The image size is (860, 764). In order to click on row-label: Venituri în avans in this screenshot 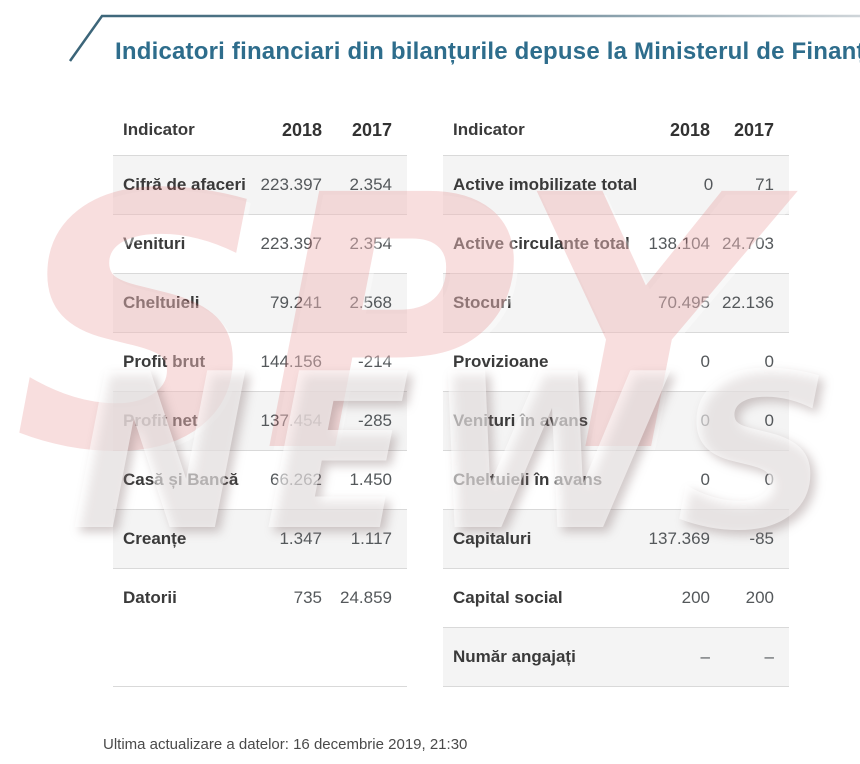, I will do `click(521, 420)`.